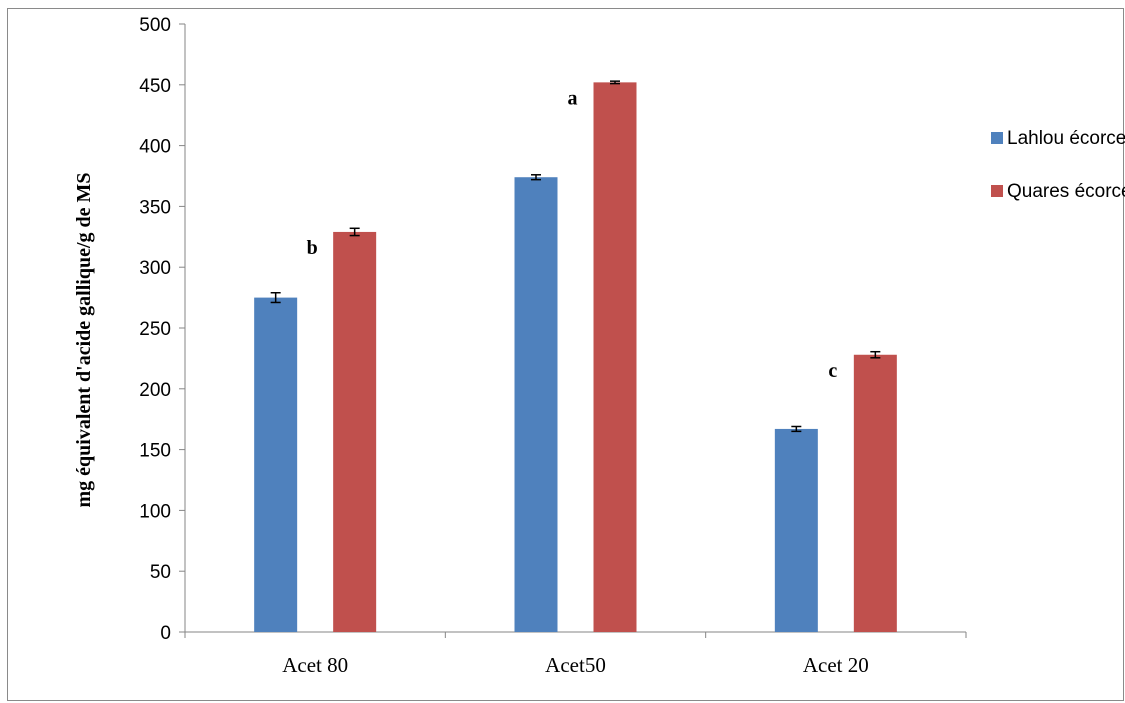 The height and width of the screenshot is (703, 1125). I want to click on y-tick-label: 50, so click(160, 572).